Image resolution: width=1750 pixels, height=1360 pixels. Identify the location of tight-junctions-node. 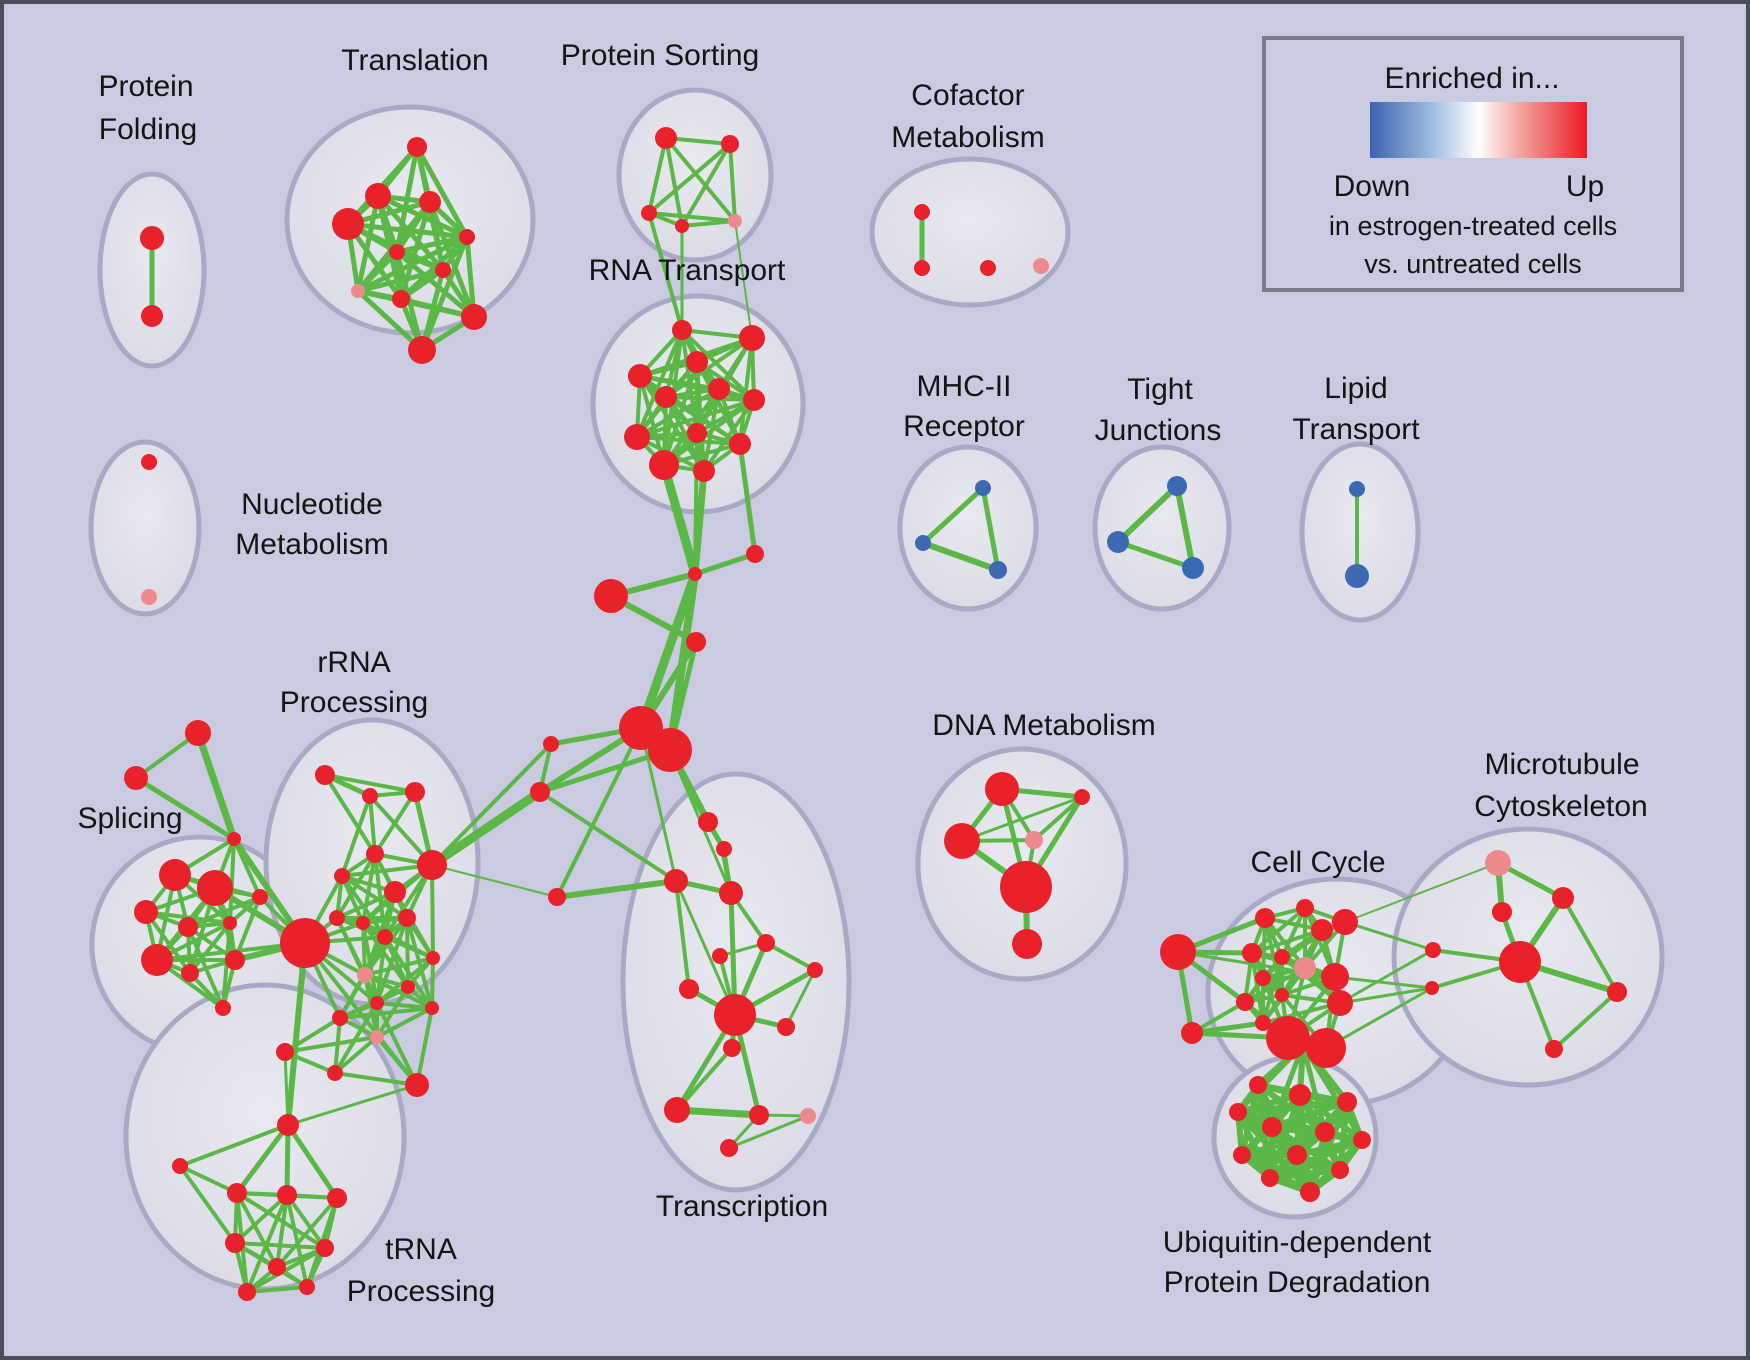
(1177, 486).